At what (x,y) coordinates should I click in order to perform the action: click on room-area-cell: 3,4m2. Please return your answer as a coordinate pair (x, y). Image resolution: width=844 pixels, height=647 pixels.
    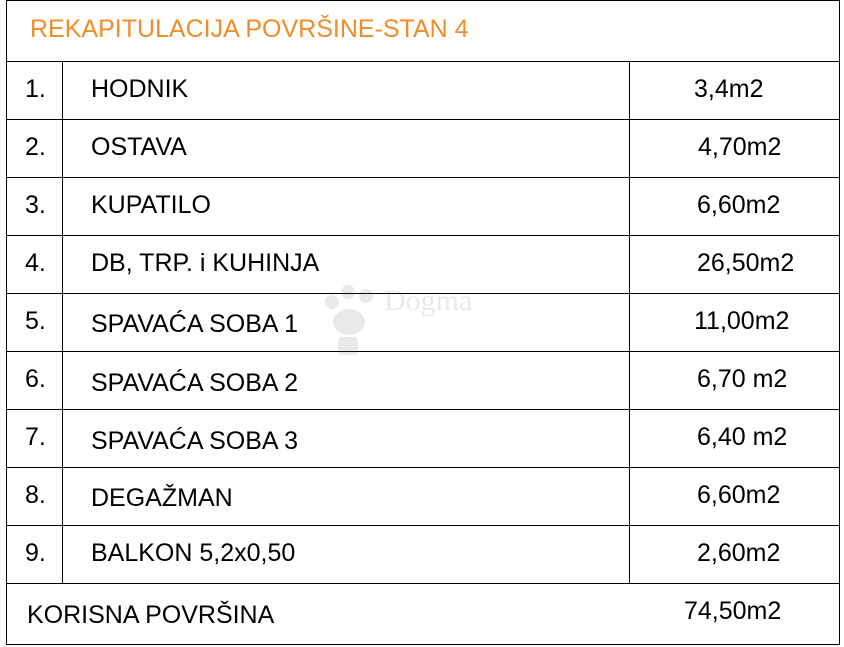
    Looking at the image, I should click on (734, 90).